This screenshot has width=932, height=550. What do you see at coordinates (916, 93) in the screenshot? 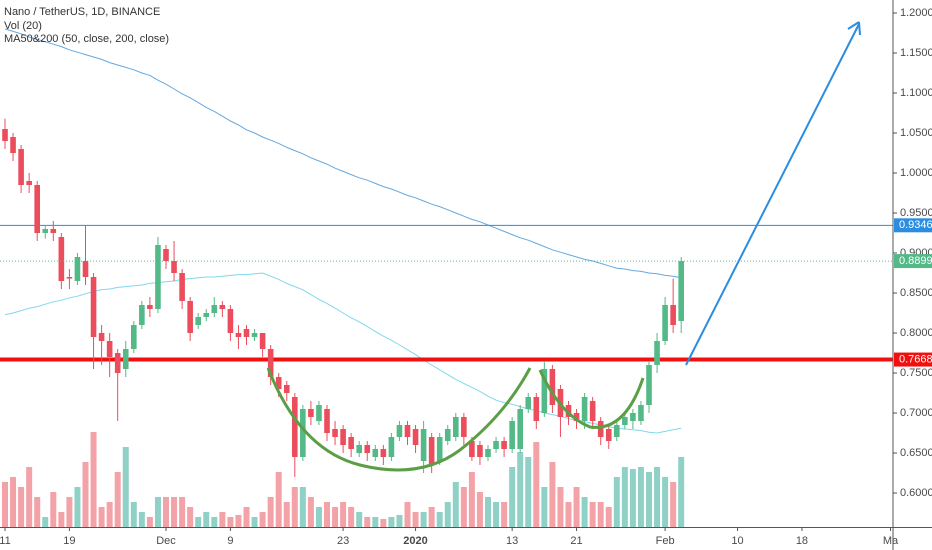
I see `y-tick-label: 1.1000` at bounding box center [916, 93].